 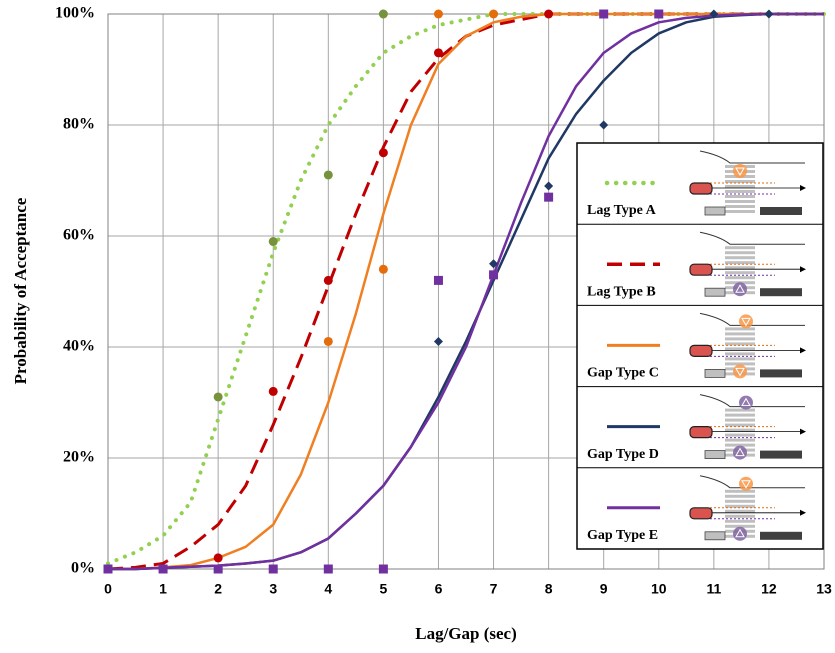 What do you see at coordinates (75, 13) in the screenshot?
I see `y-tick-label: 100%` at bounding box center [75, 13].